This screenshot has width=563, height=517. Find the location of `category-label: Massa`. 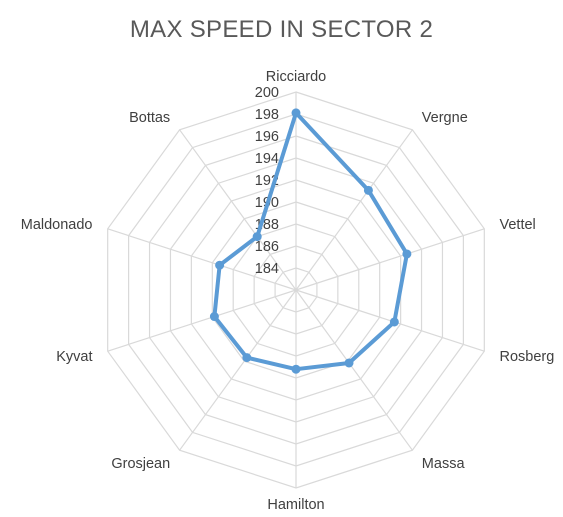

category-label: Massa is located at coordinates (444, 464).